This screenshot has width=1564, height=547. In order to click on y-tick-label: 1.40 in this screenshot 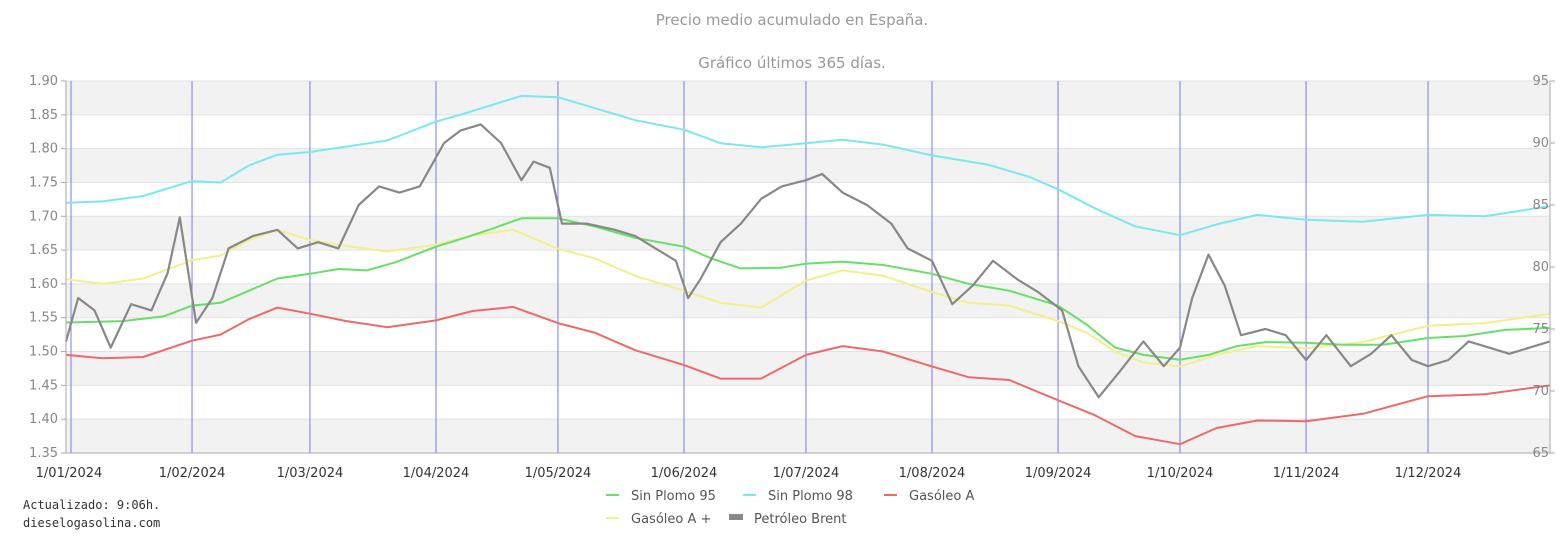, I will do `click(43, 419)`.